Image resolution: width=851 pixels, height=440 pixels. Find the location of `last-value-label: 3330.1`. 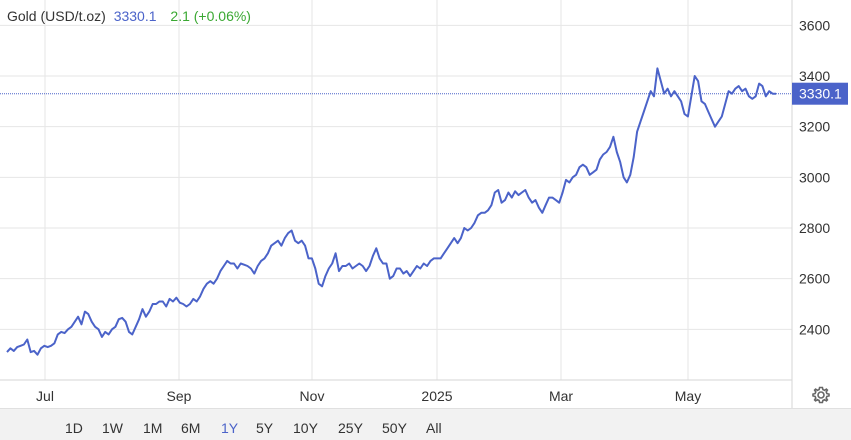

last-value-label: 3330.1 is located at coordinates (820, 94).